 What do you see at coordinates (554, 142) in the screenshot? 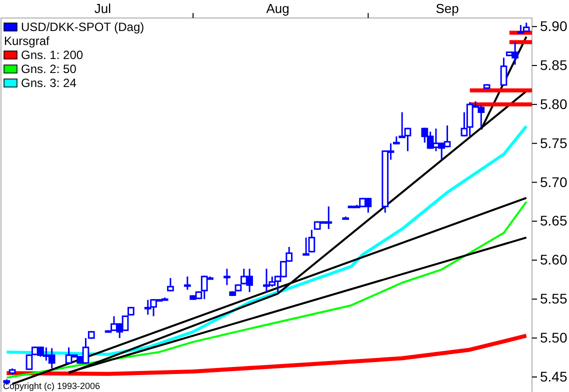
I see `y-tick-label: 5.75` at bounding box center [554, 142].